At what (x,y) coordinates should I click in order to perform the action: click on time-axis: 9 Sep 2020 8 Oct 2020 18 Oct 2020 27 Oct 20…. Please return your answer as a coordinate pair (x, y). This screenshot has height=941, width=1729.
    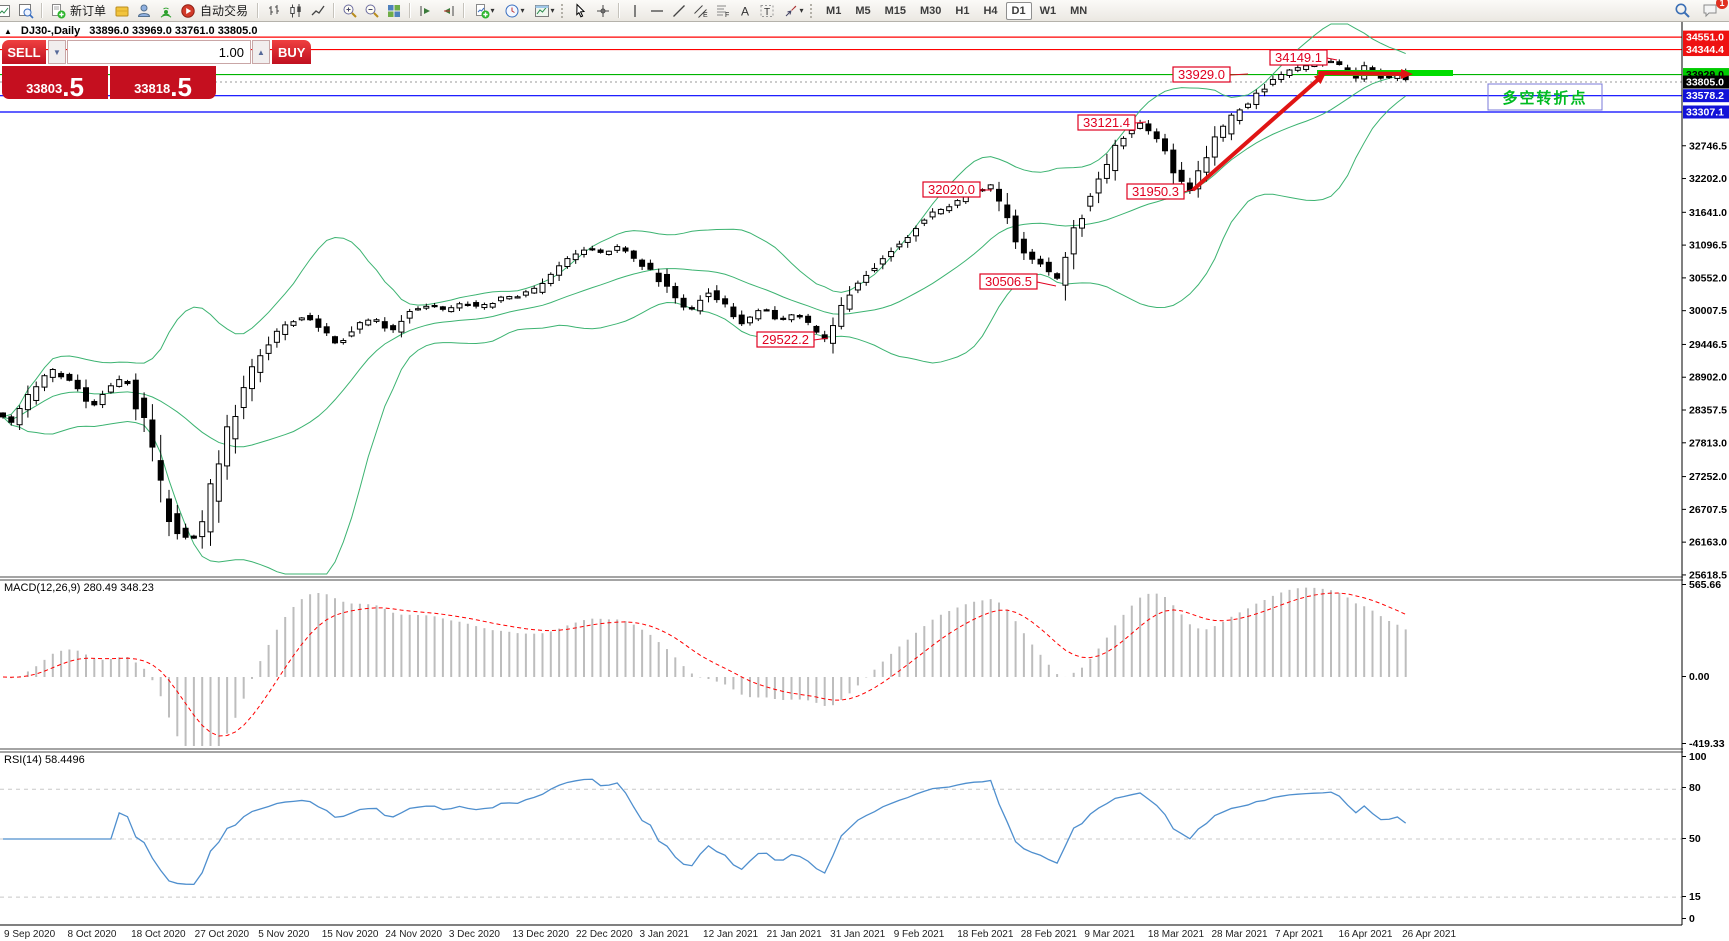
    Looking at the image, I should click on (730, 934).